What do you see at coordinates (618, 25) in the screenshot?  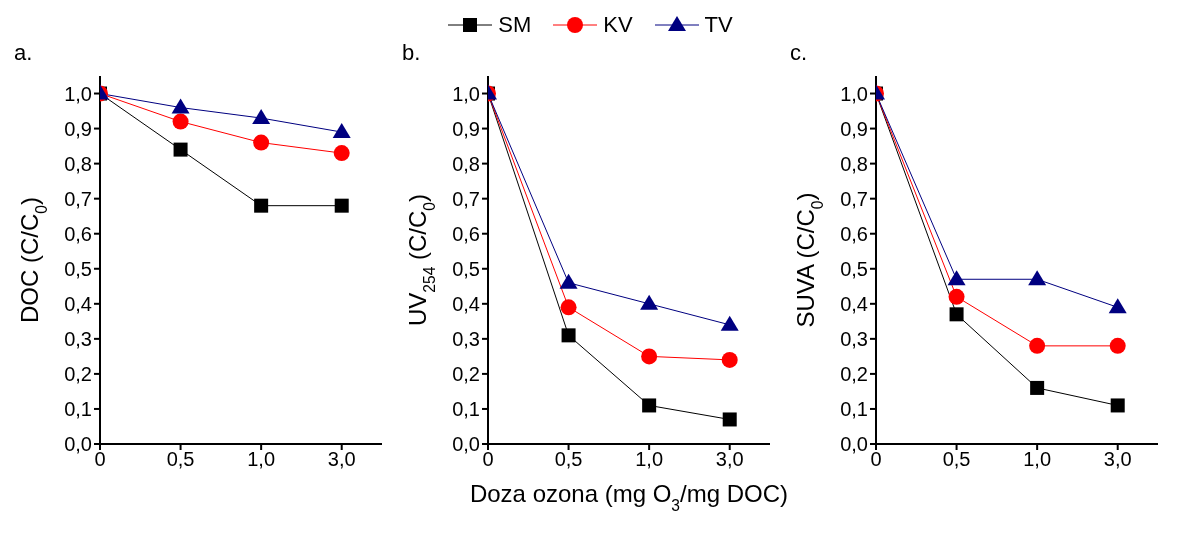 I see `legend-label: KV` at bounding box center [618, 25].